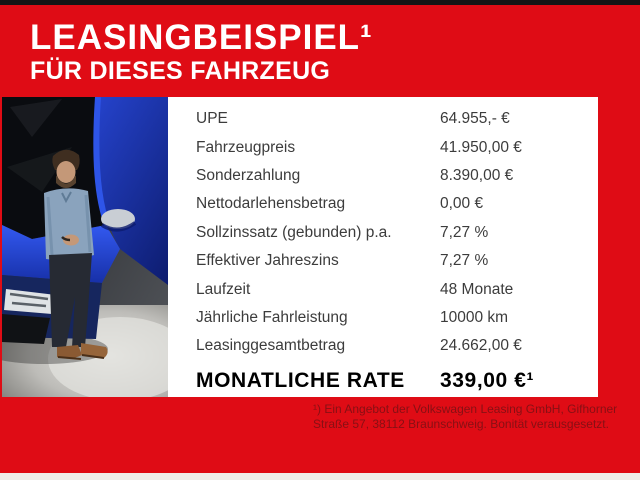 This screenshot has height=480, width=640. Describe the element at coordinates (223, 289) in the screenshot. I see `row-label: Laufzeit` at that location.